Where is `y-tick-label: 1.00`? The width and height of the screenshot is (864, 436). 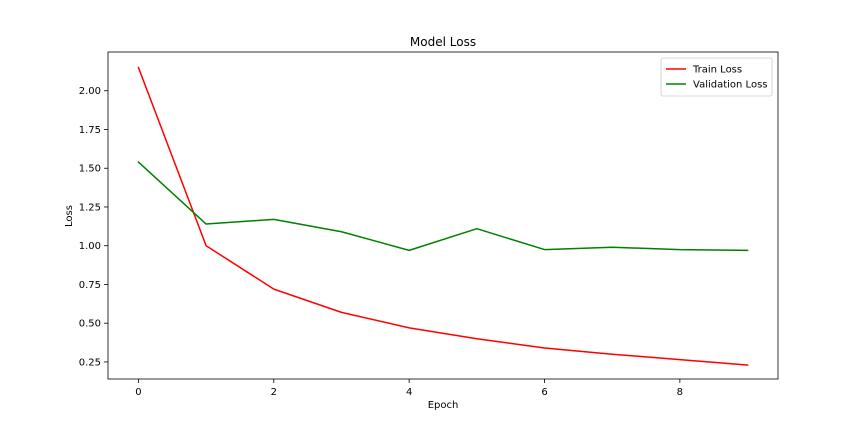
y-tick-label: 1.00 is located at coordinates (90, 246).